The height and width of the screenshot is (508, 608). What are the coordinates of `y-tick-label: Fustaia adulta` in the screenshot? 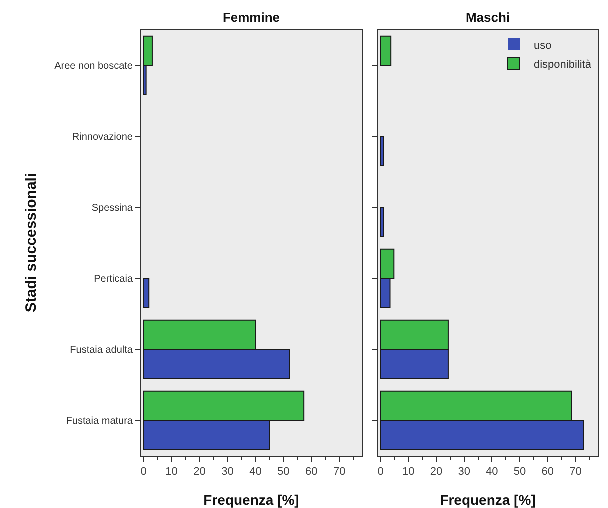 It's located at (102, 350).